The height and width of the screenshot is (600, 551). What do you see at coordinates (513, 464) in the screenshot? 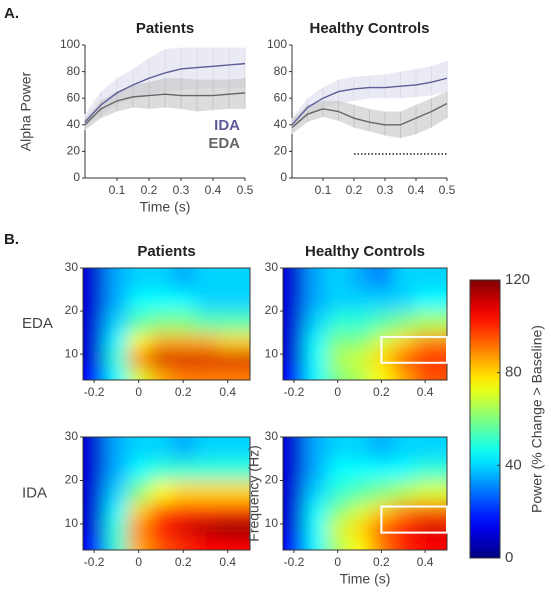
I see `colorbar-tick-label: 40` at bounding box center [513, 464].